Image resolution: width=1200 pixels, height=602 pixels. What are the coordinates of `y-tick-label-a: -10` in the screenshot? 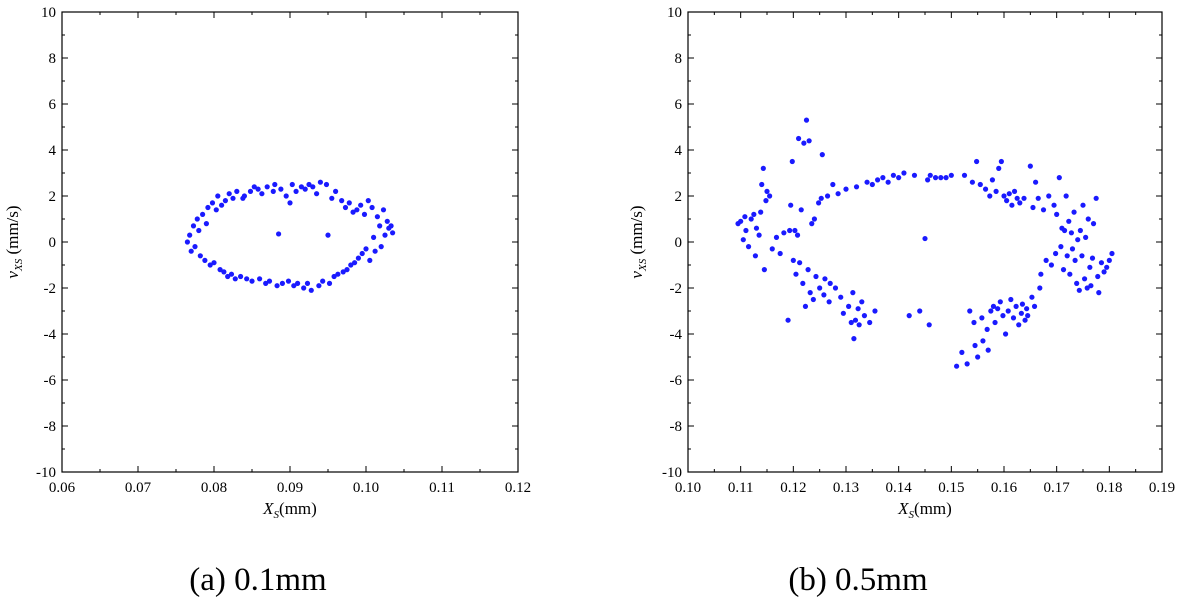 It's located at (46, 473).